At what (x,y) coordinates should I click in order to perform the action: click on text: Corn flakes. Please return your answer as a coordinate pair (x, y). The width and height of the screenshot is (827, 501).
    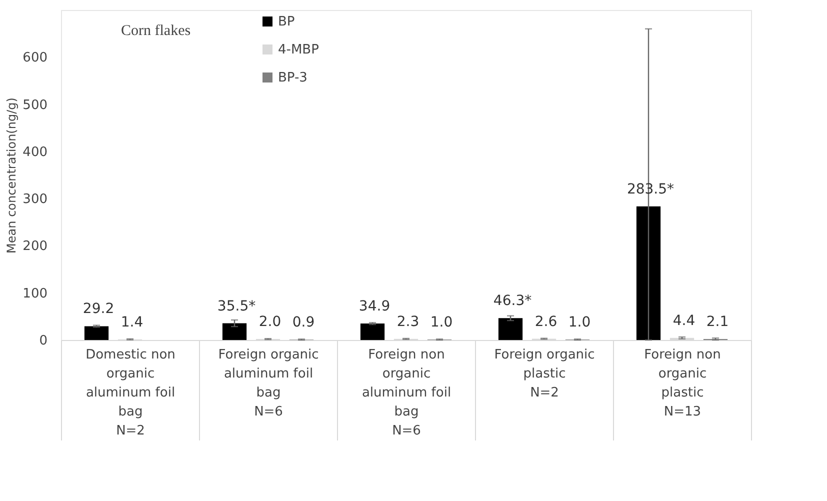
    Looking at the image, I should click on (156, 31).